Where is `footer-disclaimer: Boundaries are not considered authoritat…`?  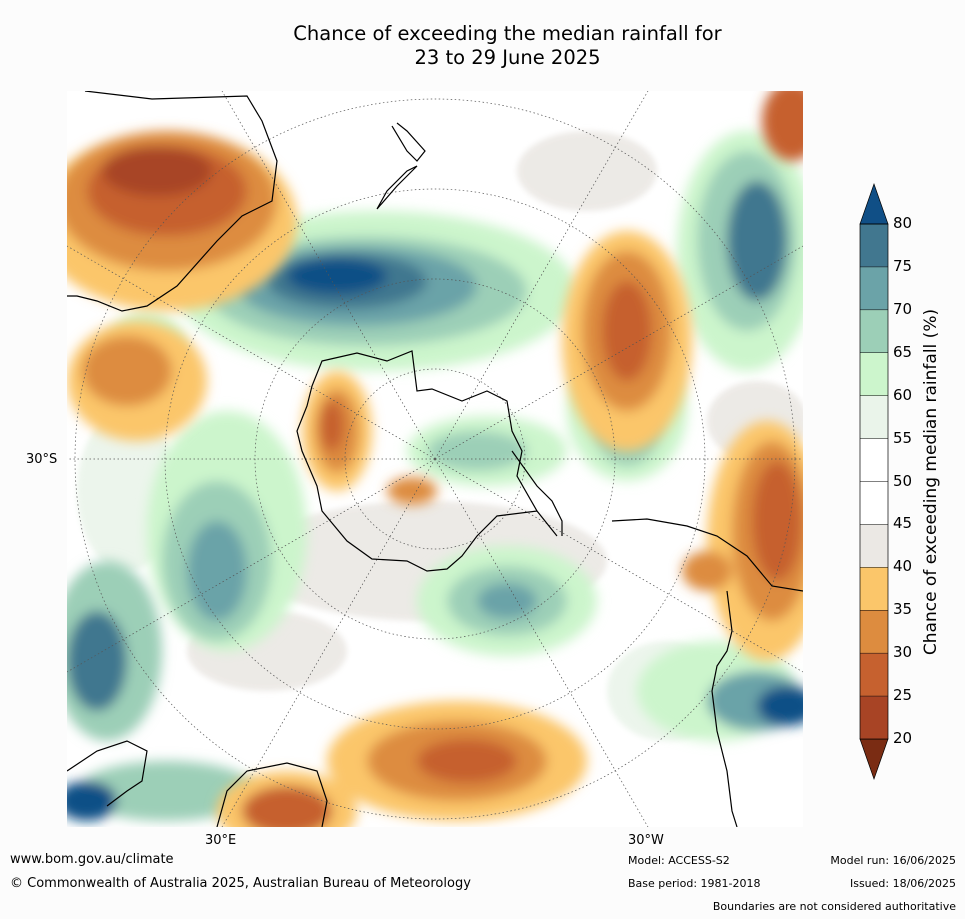
footer-disclaimer: Boundaries are not considered authoritat… is located at coordinates (834, 906).